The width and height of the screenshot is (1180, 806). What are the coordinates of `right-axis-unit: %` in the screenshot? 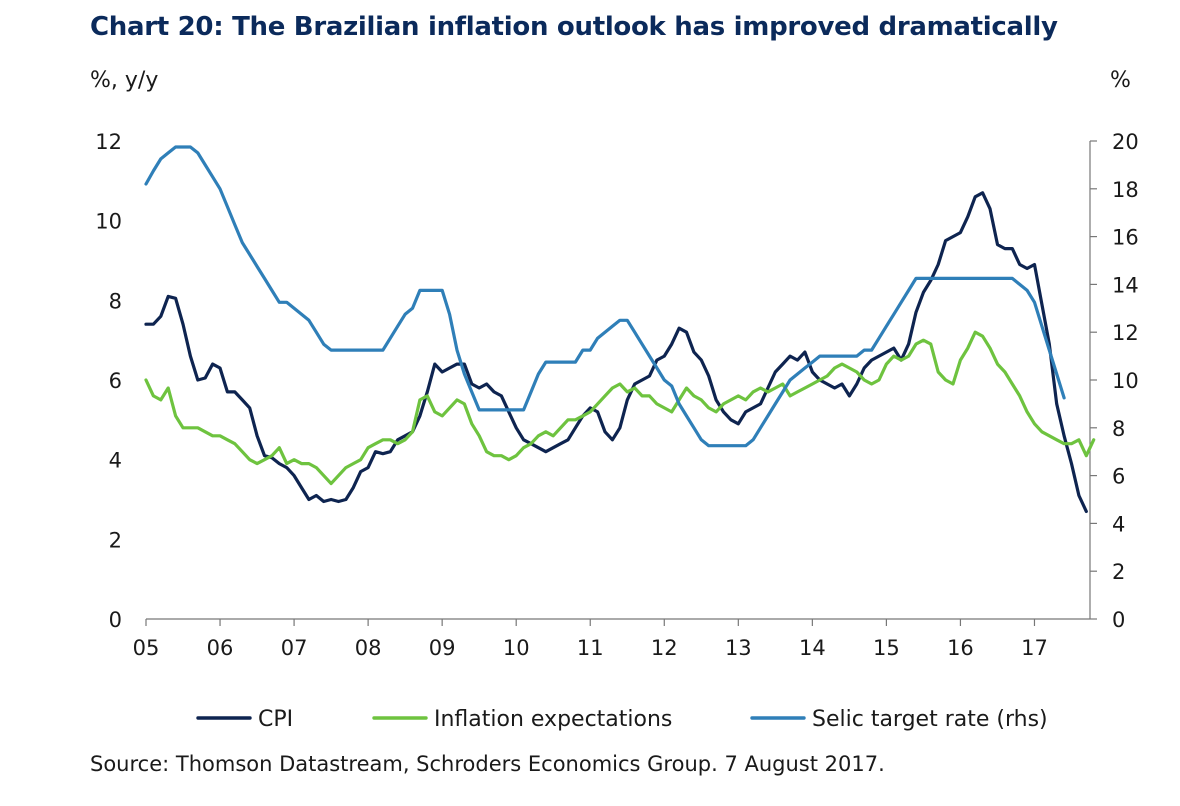 It's located at (1120, 80).